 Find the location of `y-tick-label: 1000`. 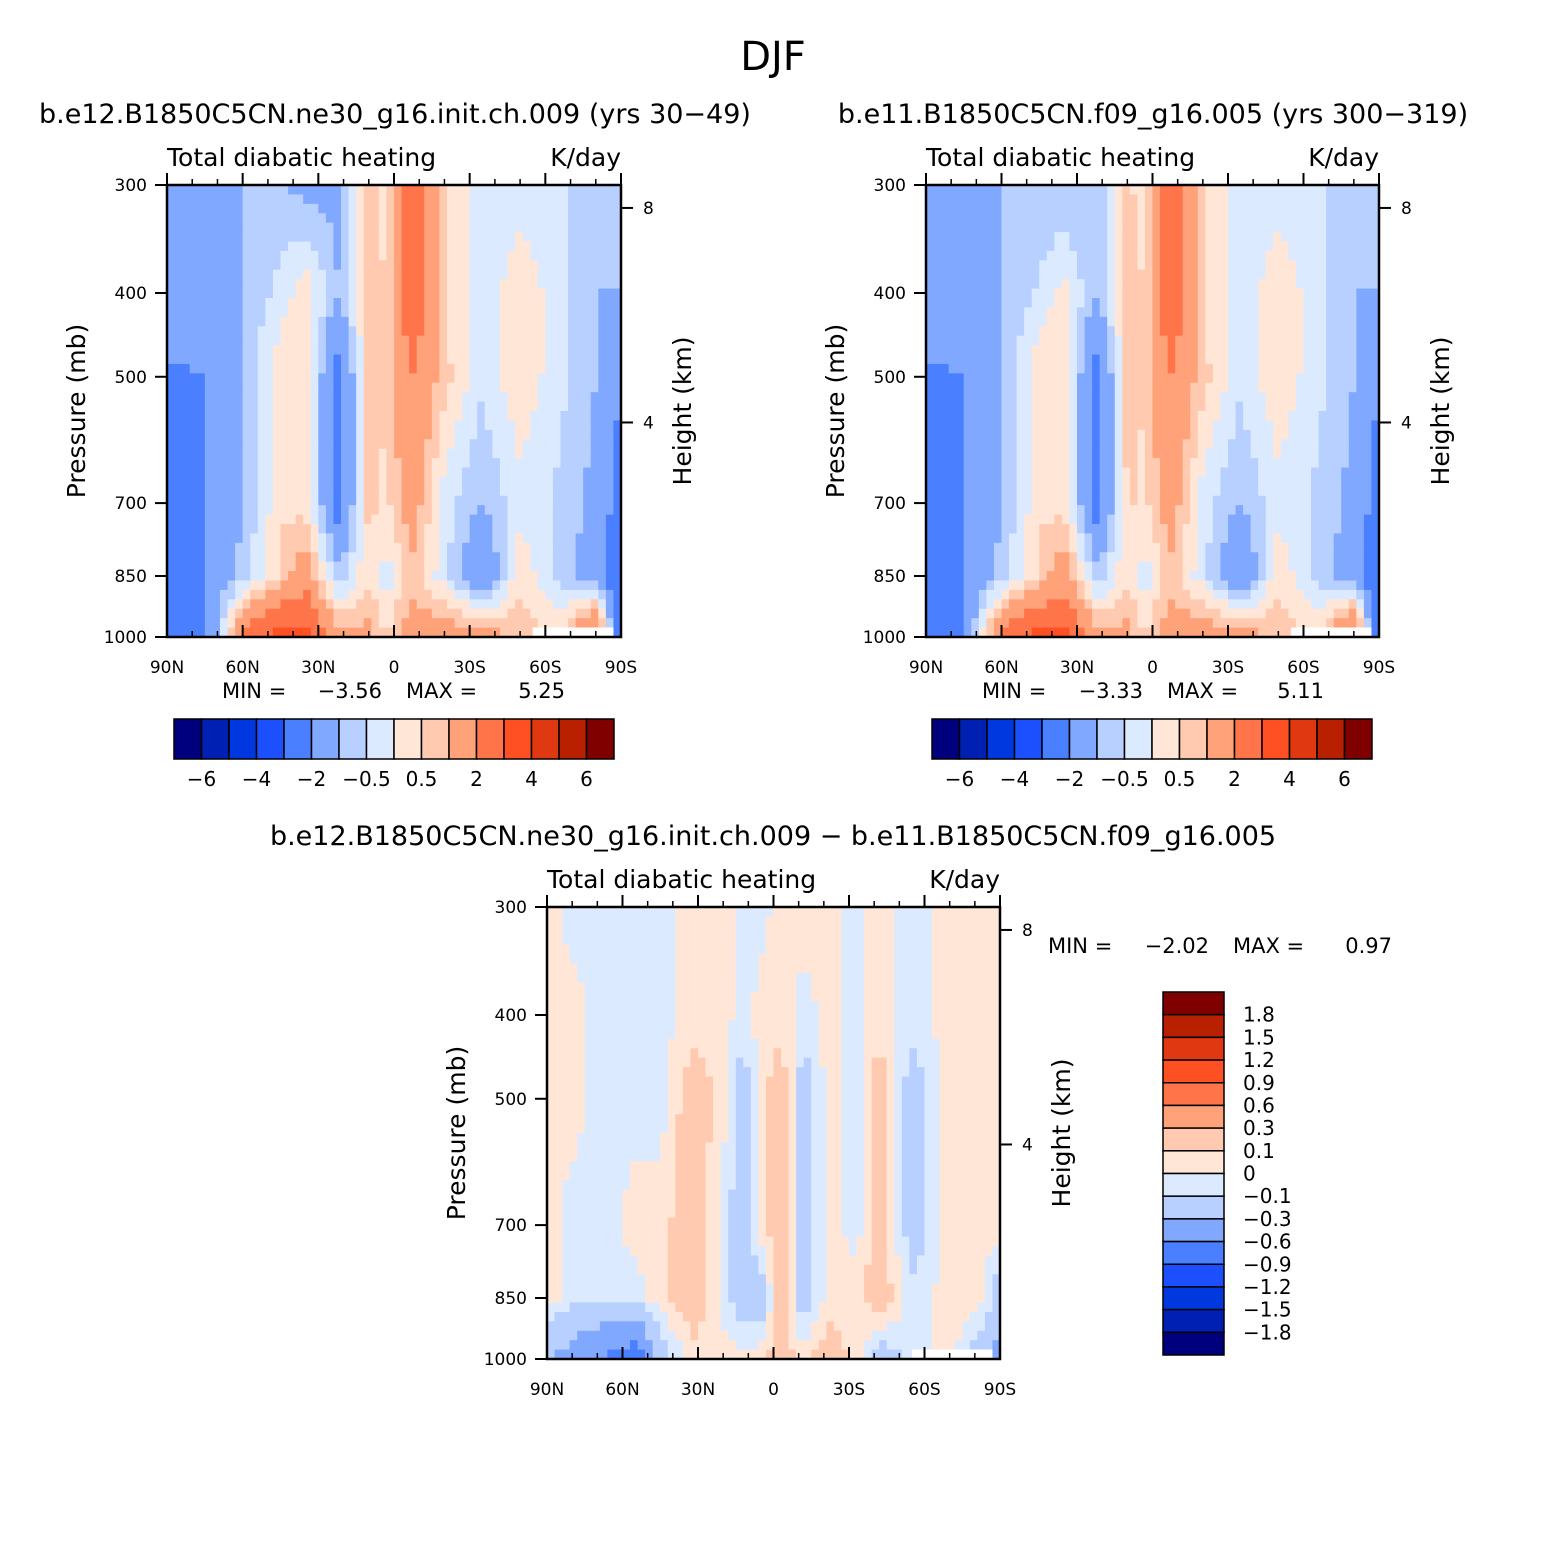

y-tick-label: 1000 is located at coordinates (125, 638).